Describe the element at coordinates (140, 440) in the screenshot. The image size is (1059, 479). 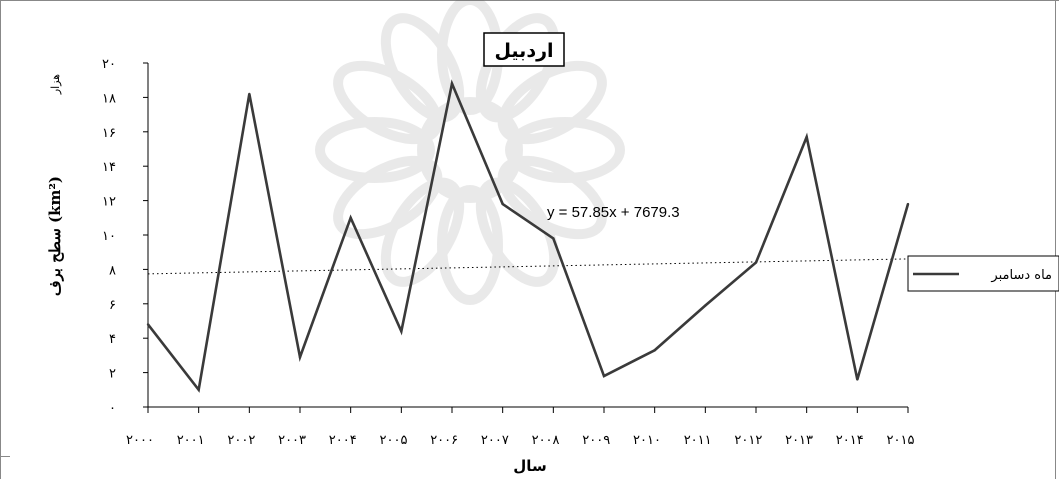
I see `x-tick-label: ۲۰۰۰` at that location.